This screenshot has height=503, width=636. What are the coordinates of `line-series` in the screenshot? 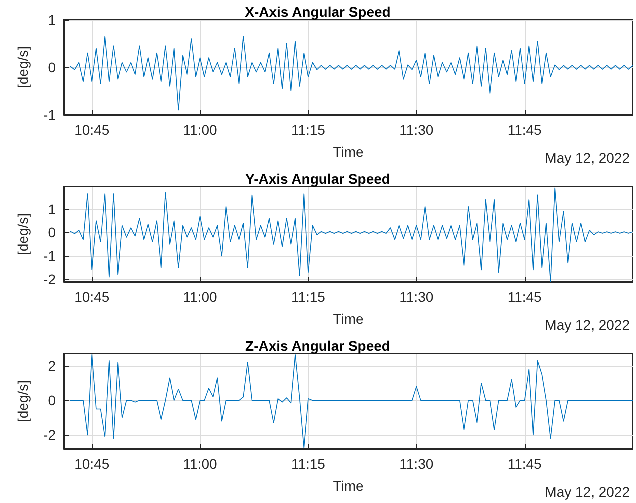 It's located at (352, 73).